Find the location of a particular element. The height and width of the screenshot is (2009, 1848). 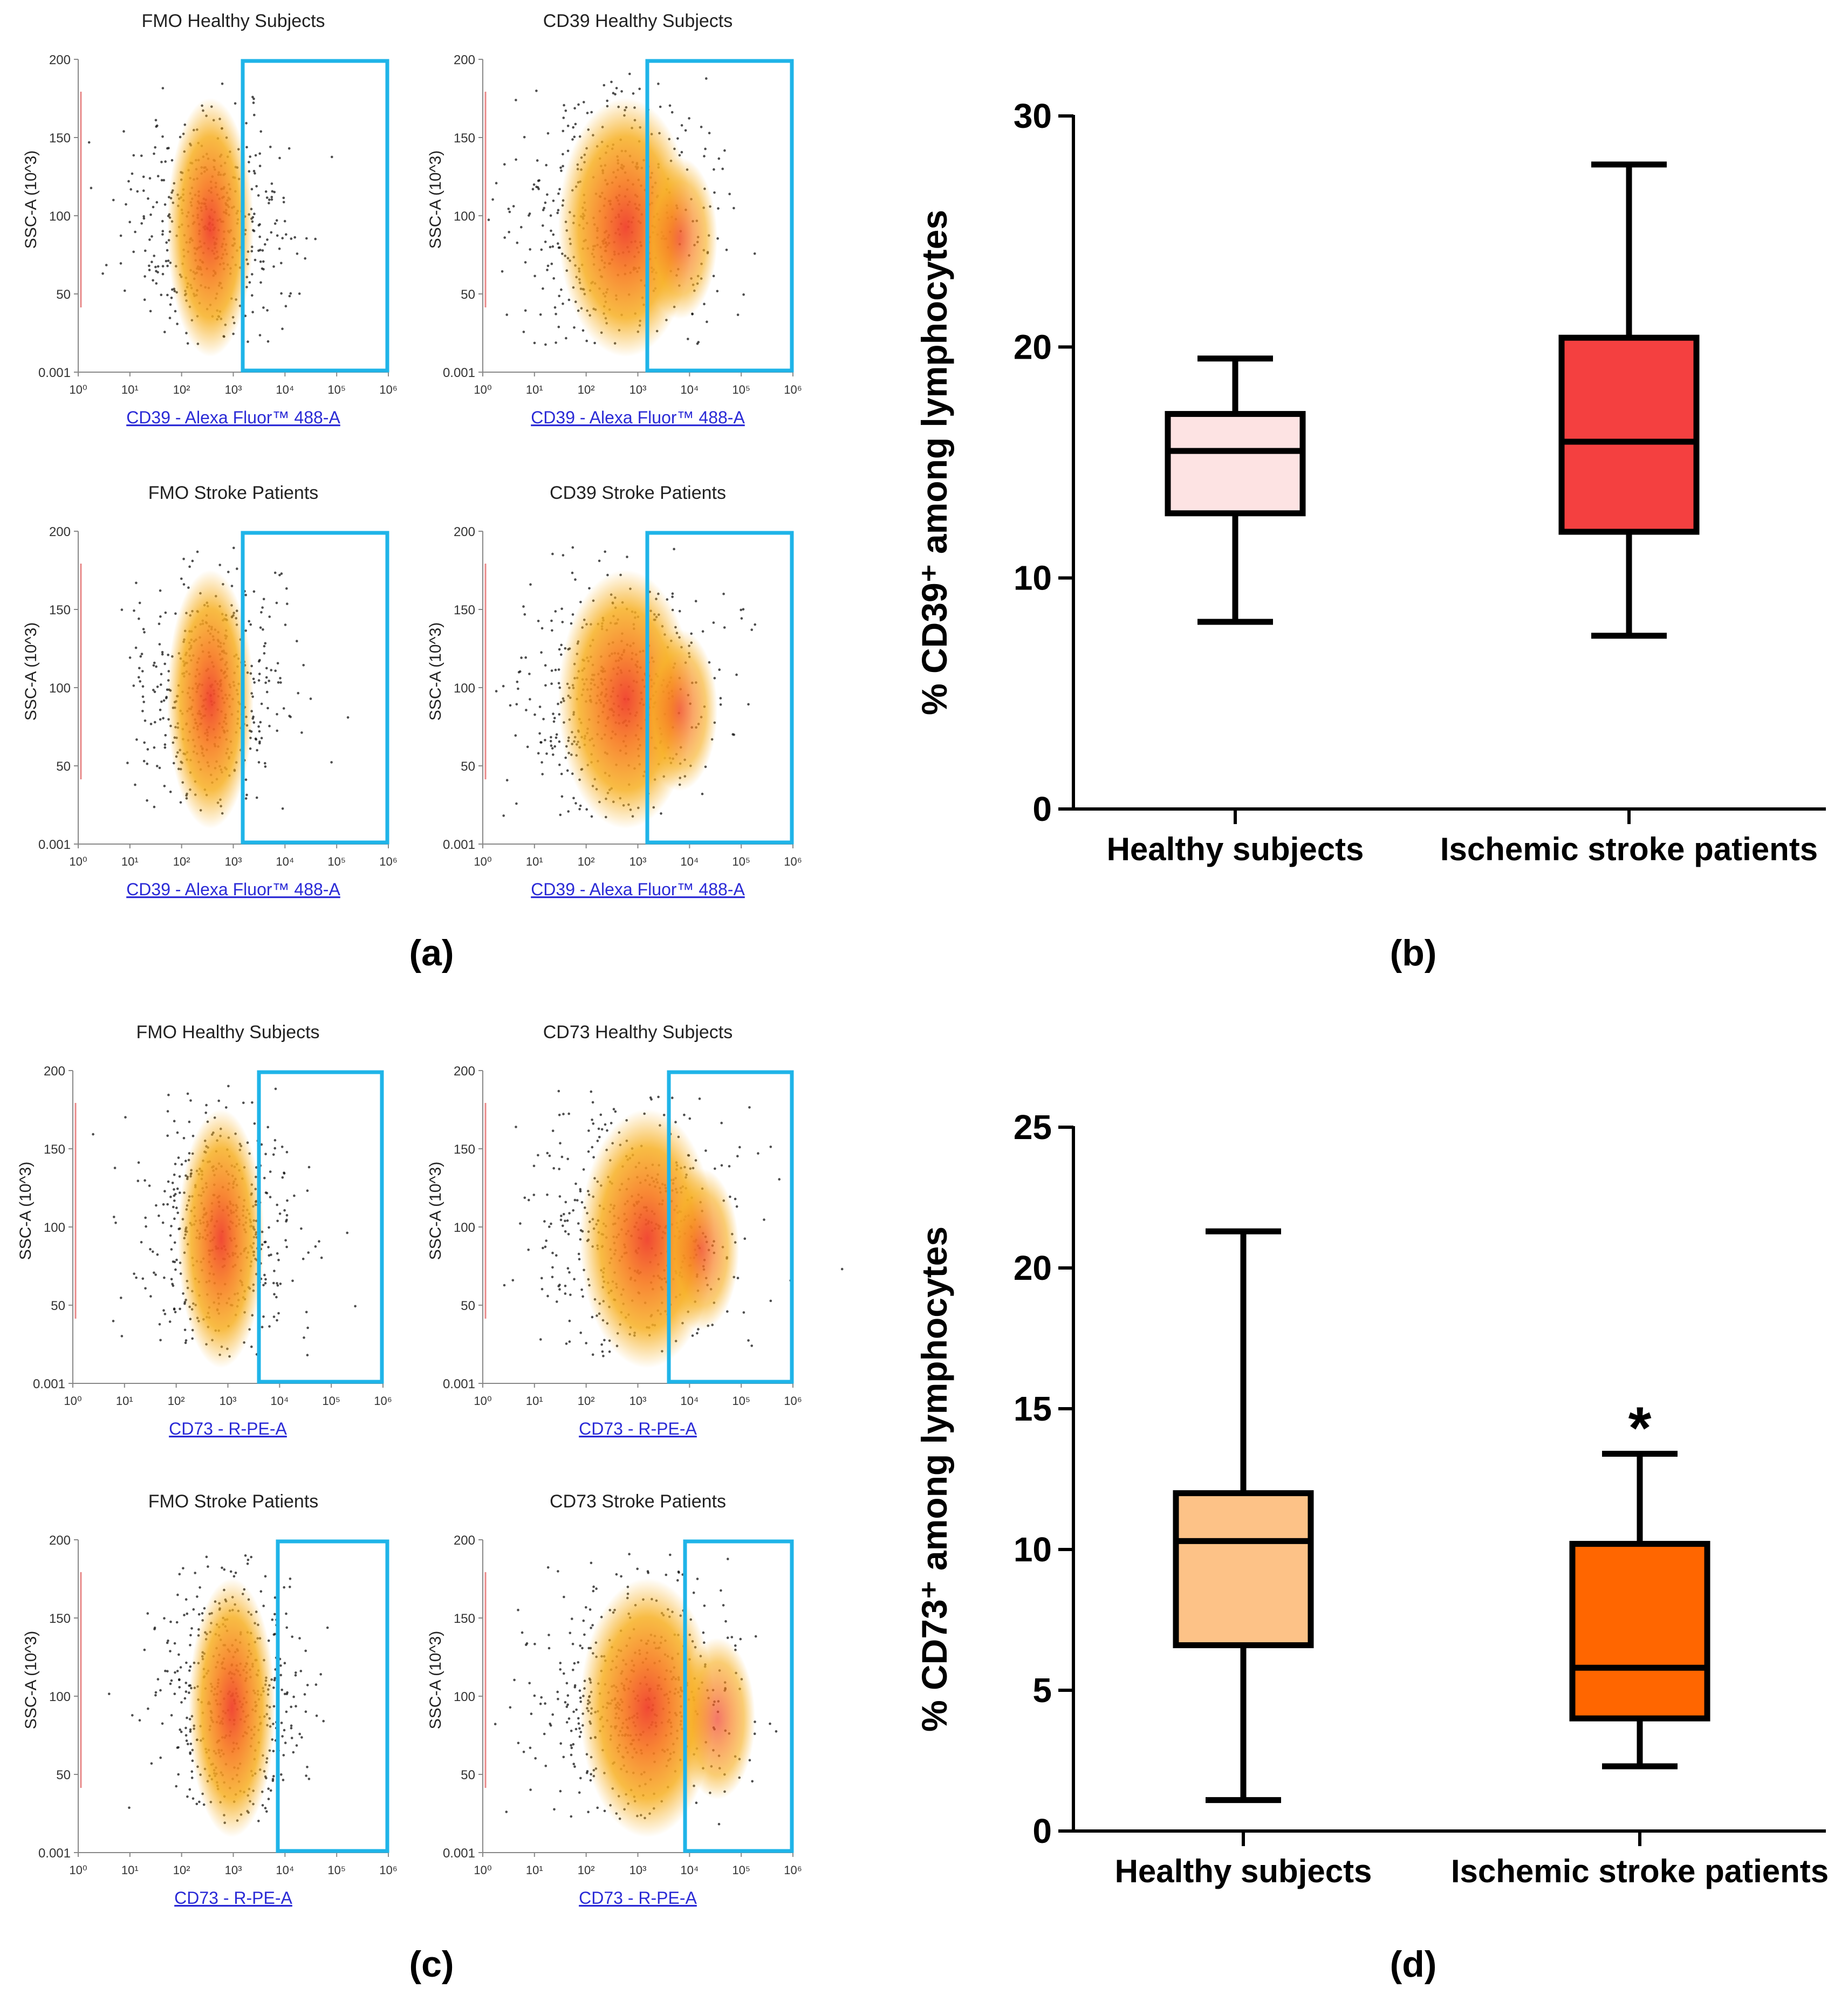

flow-plot-title: CD73 Healthy Subjects is located at coordinates (638, 1032).